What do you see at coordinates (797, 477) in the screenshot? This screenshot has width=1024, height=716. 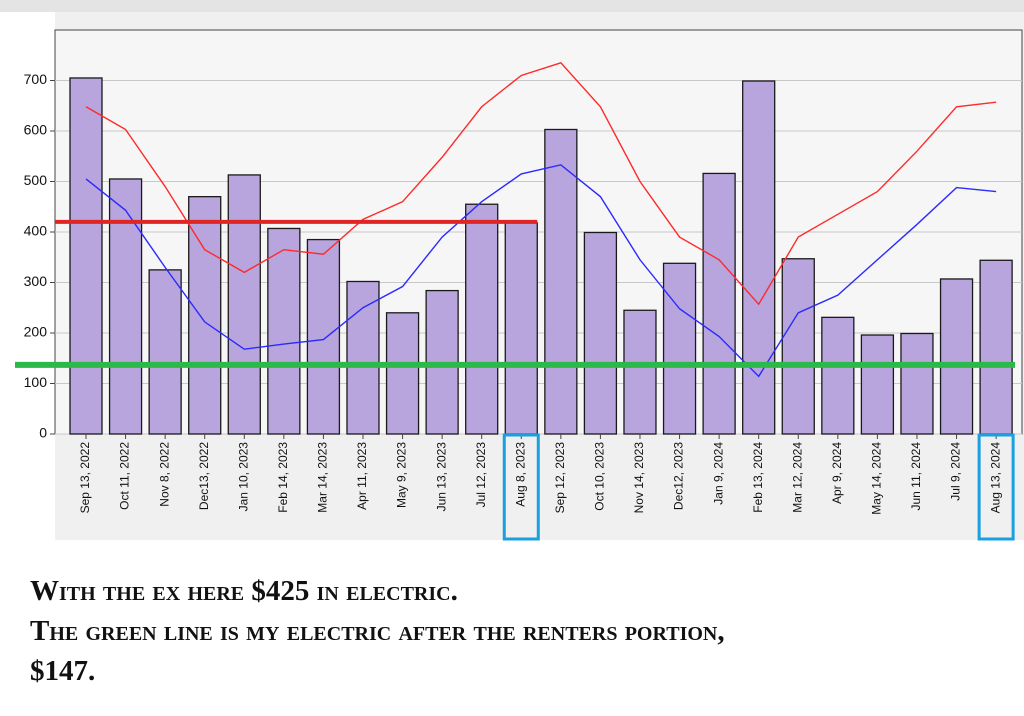 I see `x-tick-label: Mar 12, 2024` at bounding box center [797, 477].